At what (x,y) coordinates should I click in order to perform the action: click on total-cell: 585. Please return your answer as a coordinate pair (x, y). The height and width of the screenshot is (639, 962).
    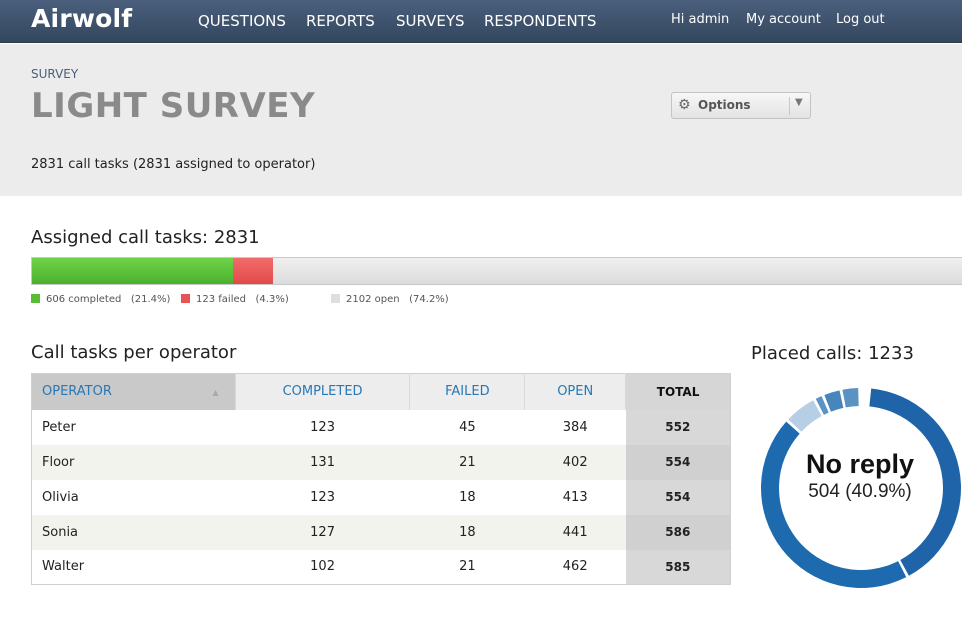
    Looking at the image, I should click on (678, 567).